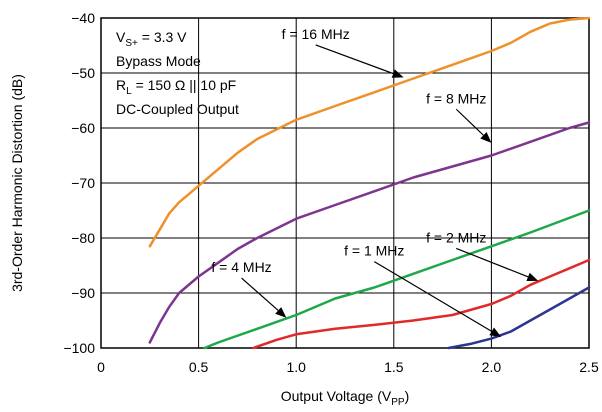 This screenshot has width=602, height=412. I want to click on x-tick-label: 0.5, so click(199, 367).